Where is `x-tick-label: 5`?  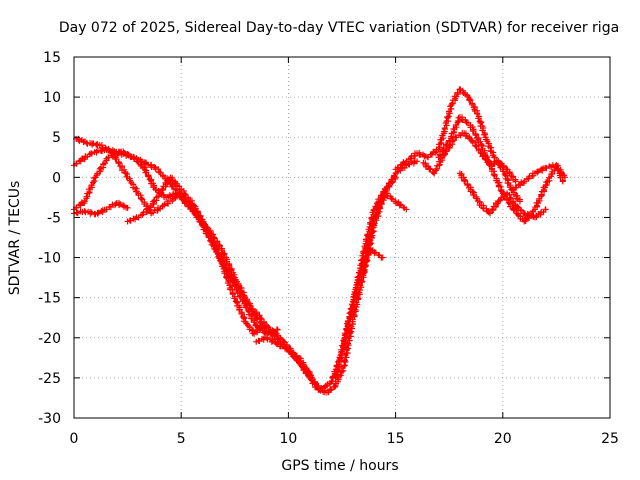
x-tick-label: 5 is located at coordinates (181, 439).